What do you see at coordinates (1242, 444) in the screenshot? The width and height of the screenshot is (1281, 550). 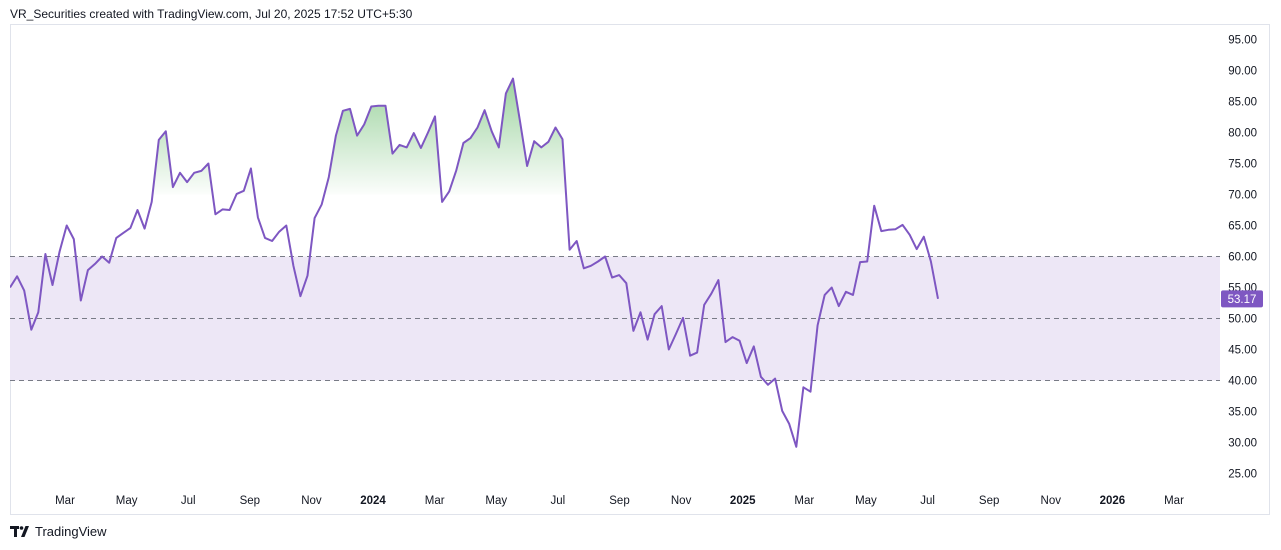 I see `y-tick-label: 30.00` at bounding box center [1242, 444].